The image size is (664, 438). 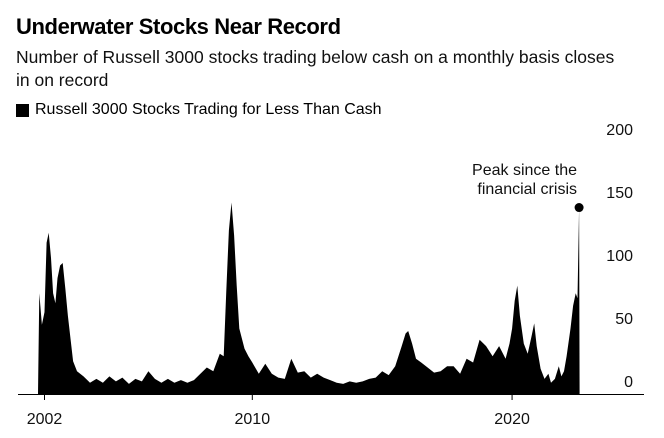 What do you see at coordinates (524, 170) in the screenshot?
I see `peak-annotation-line1: Peak since the` at bounding box center [524, 170].